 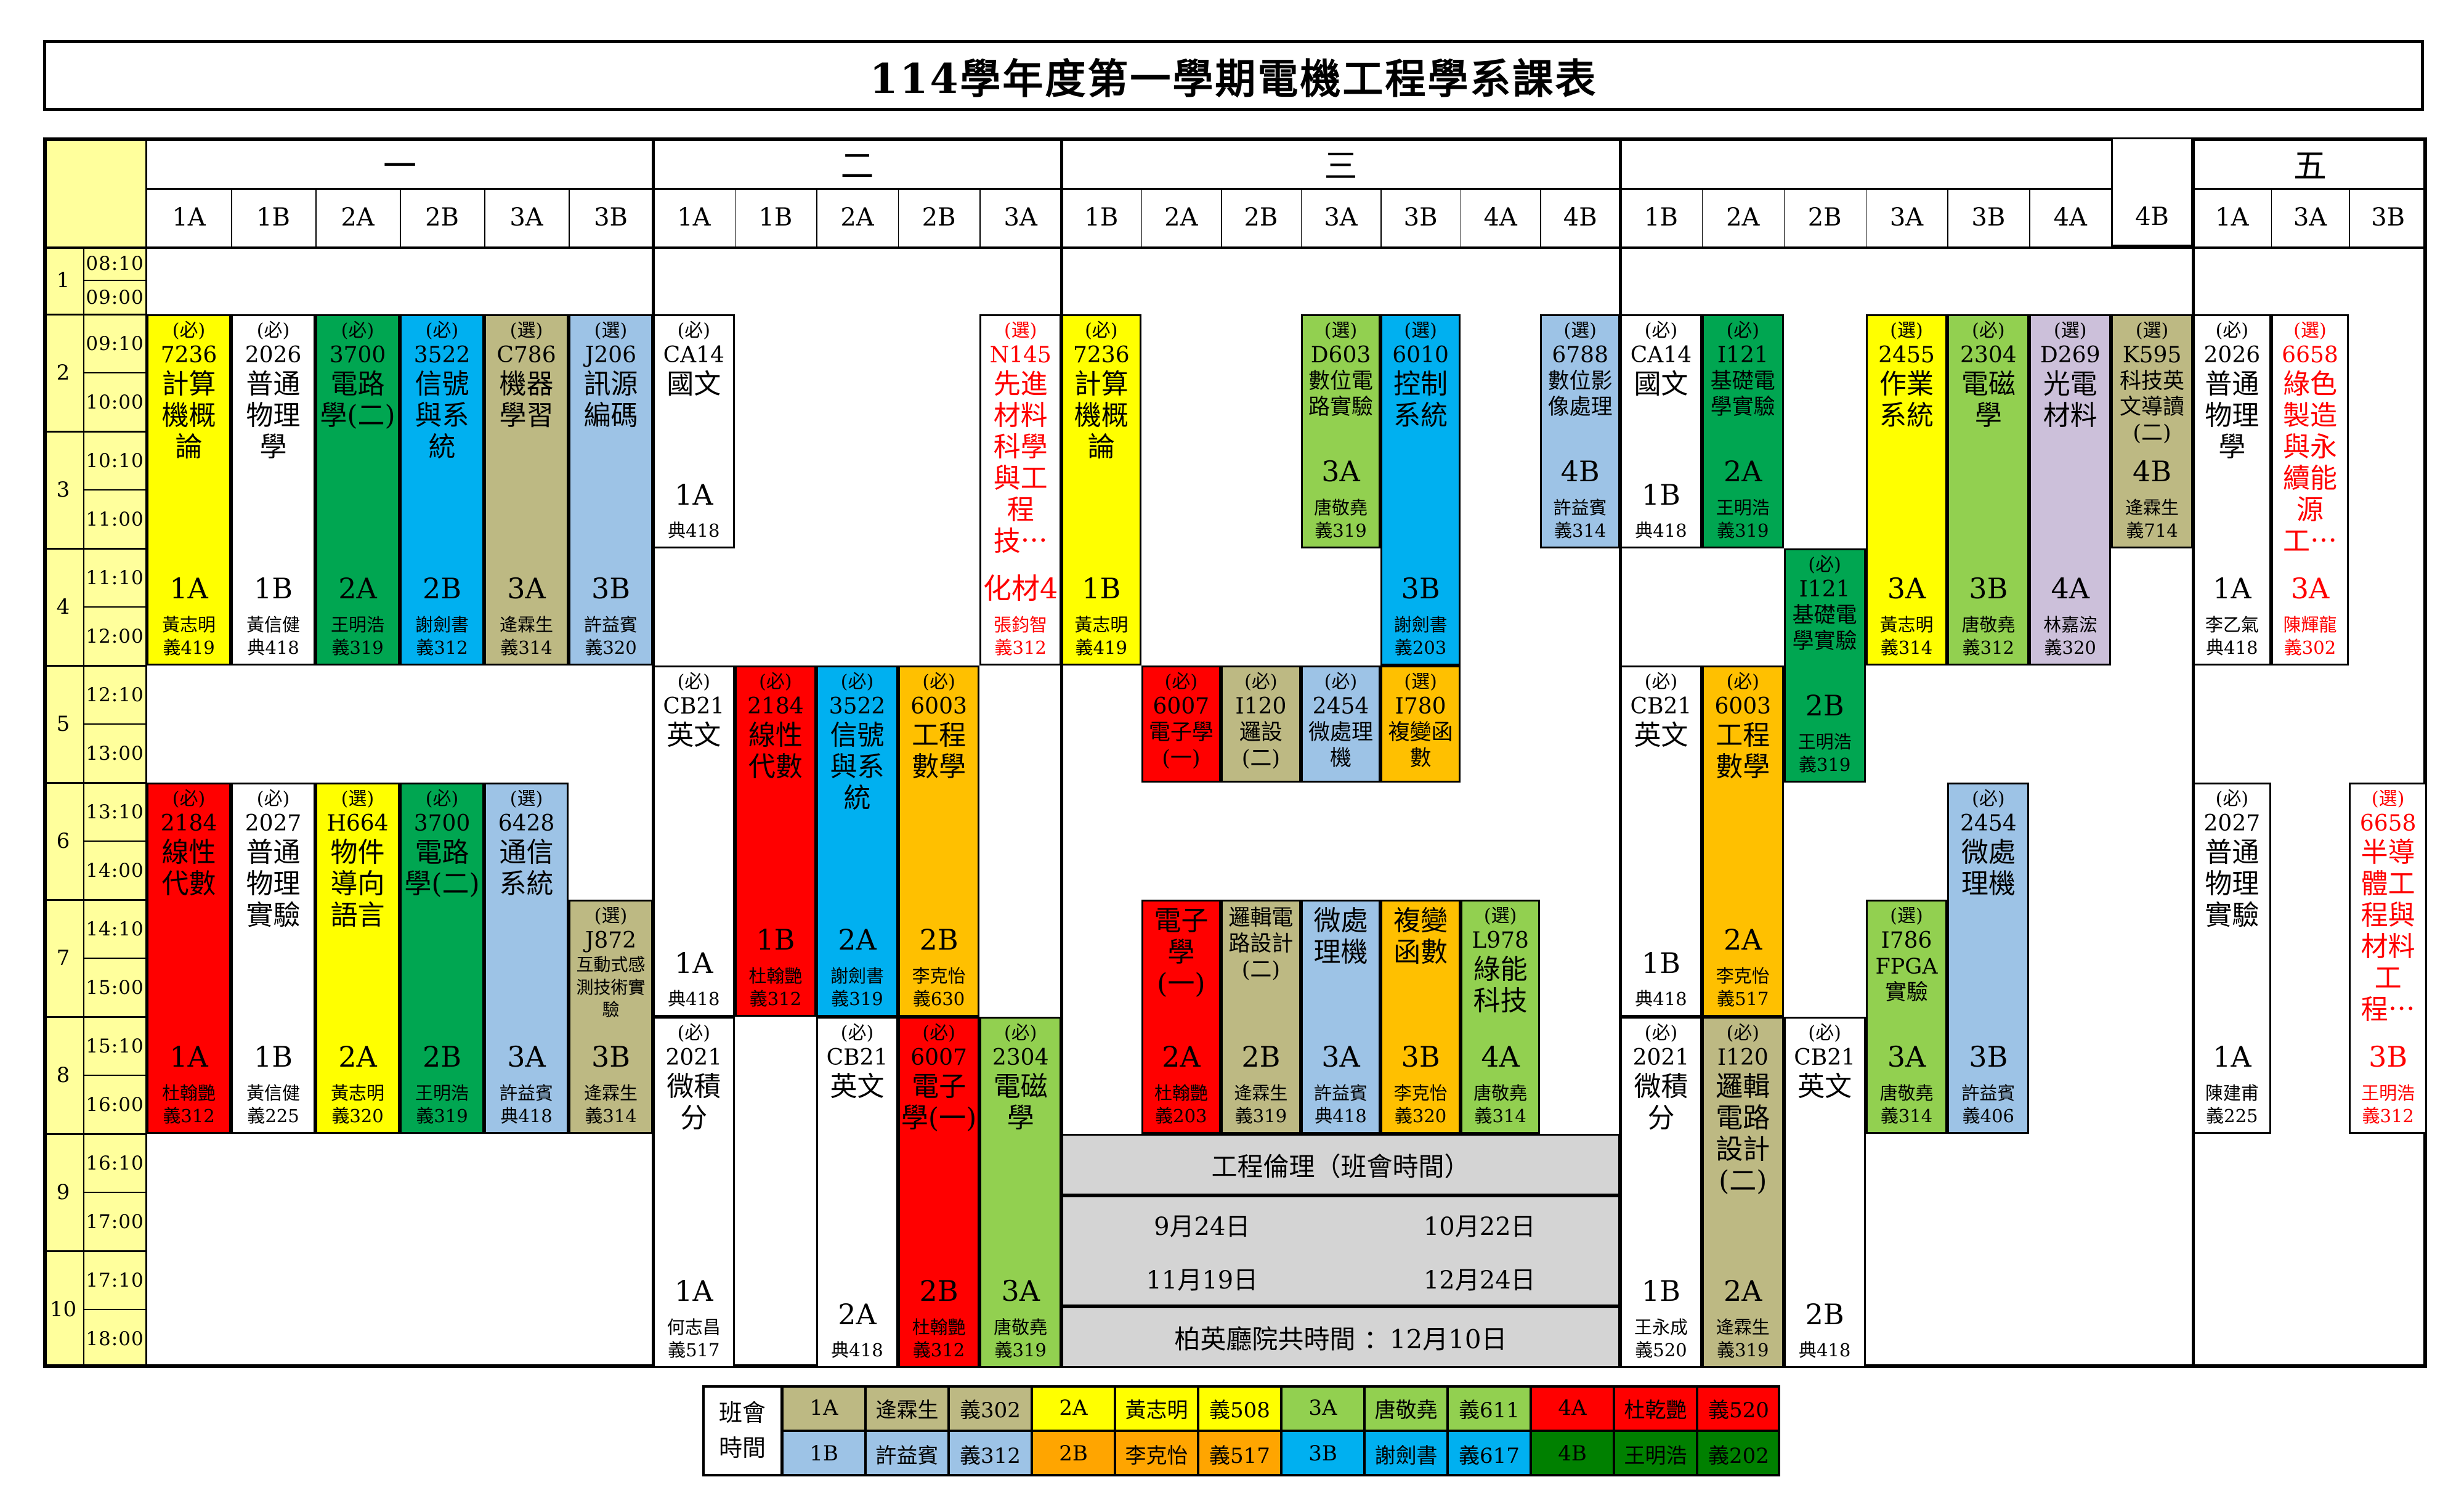 What do you see at coordinates (939, 217) in the screenshot?
I see `section-header: 2B` at bounding box center [939, 217].